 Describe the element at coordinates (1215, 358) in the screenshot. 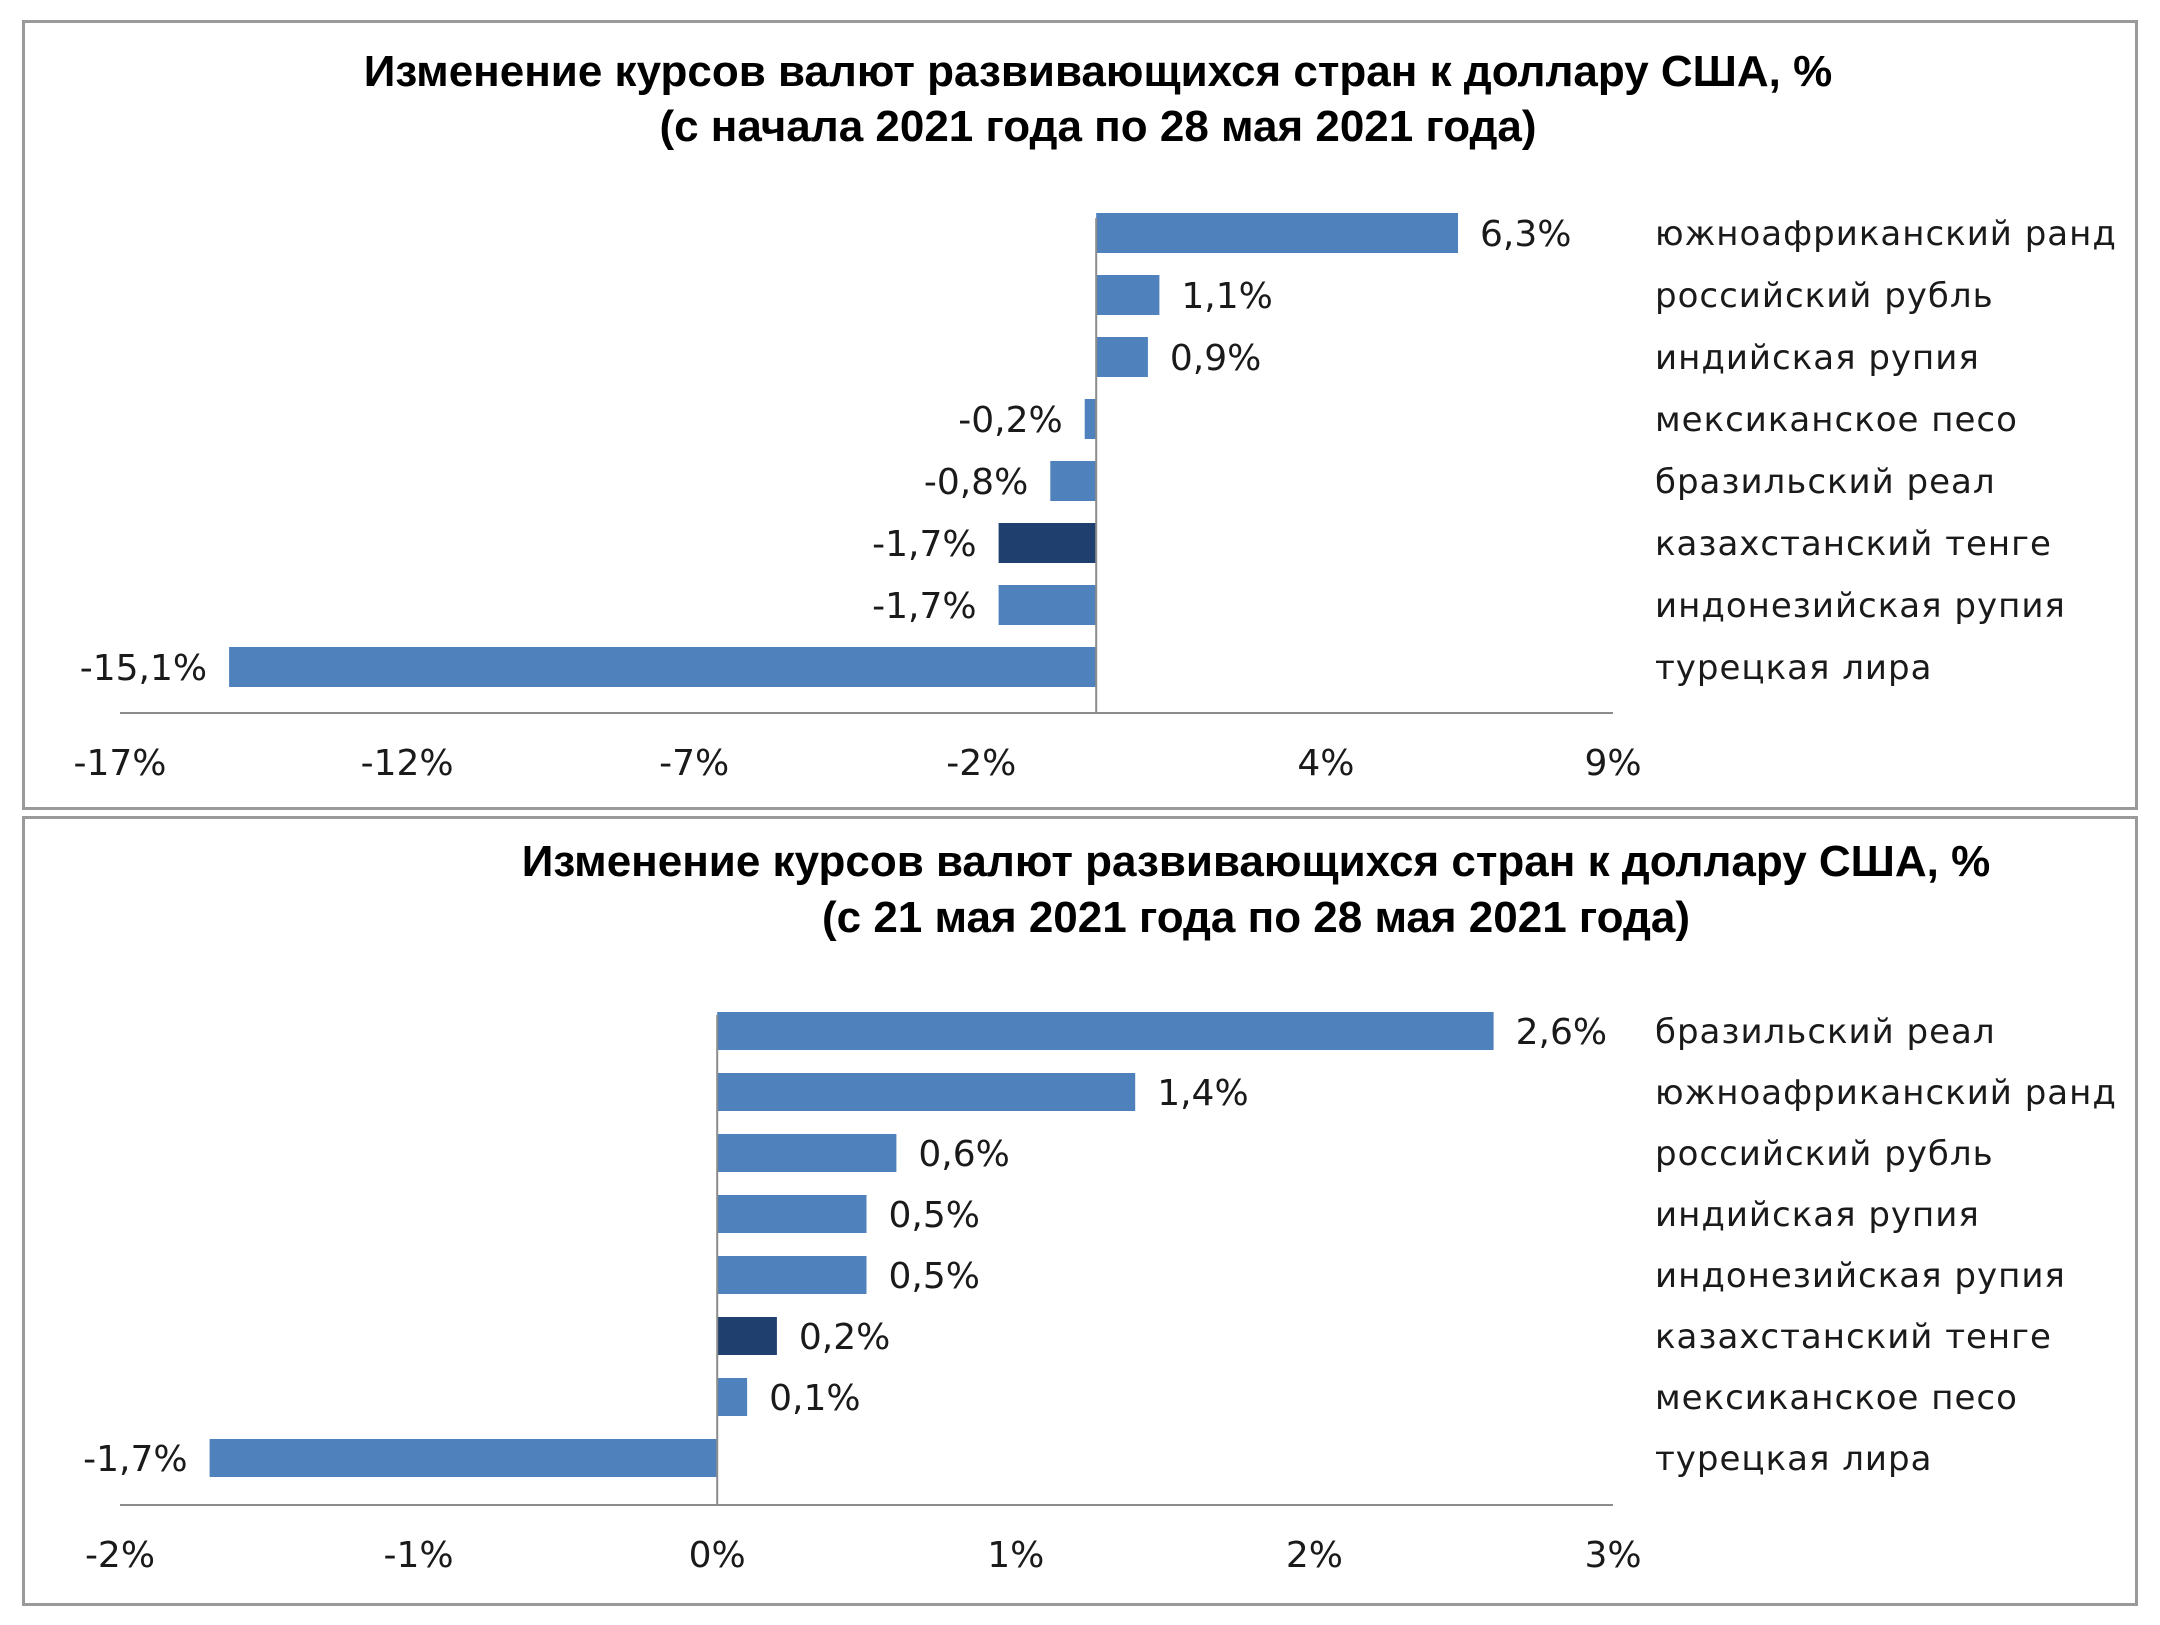

I see `data-label: 0,9%` at that location.